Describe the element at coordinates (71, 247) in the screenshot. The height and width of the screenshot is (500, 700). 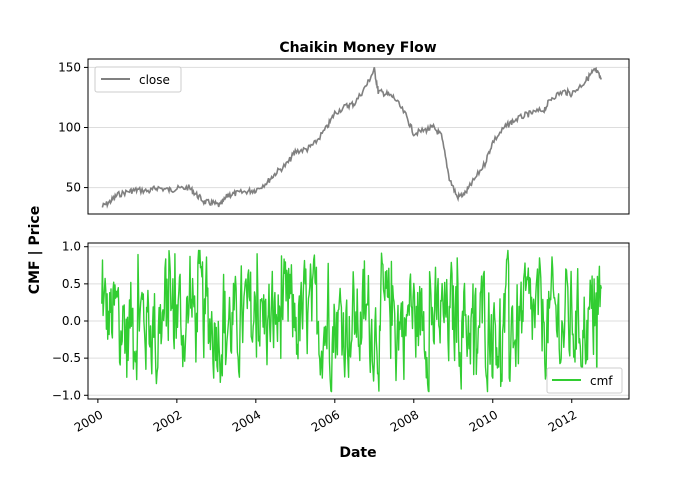
I see `cmf-y-tick-label: 1.0` at that location.